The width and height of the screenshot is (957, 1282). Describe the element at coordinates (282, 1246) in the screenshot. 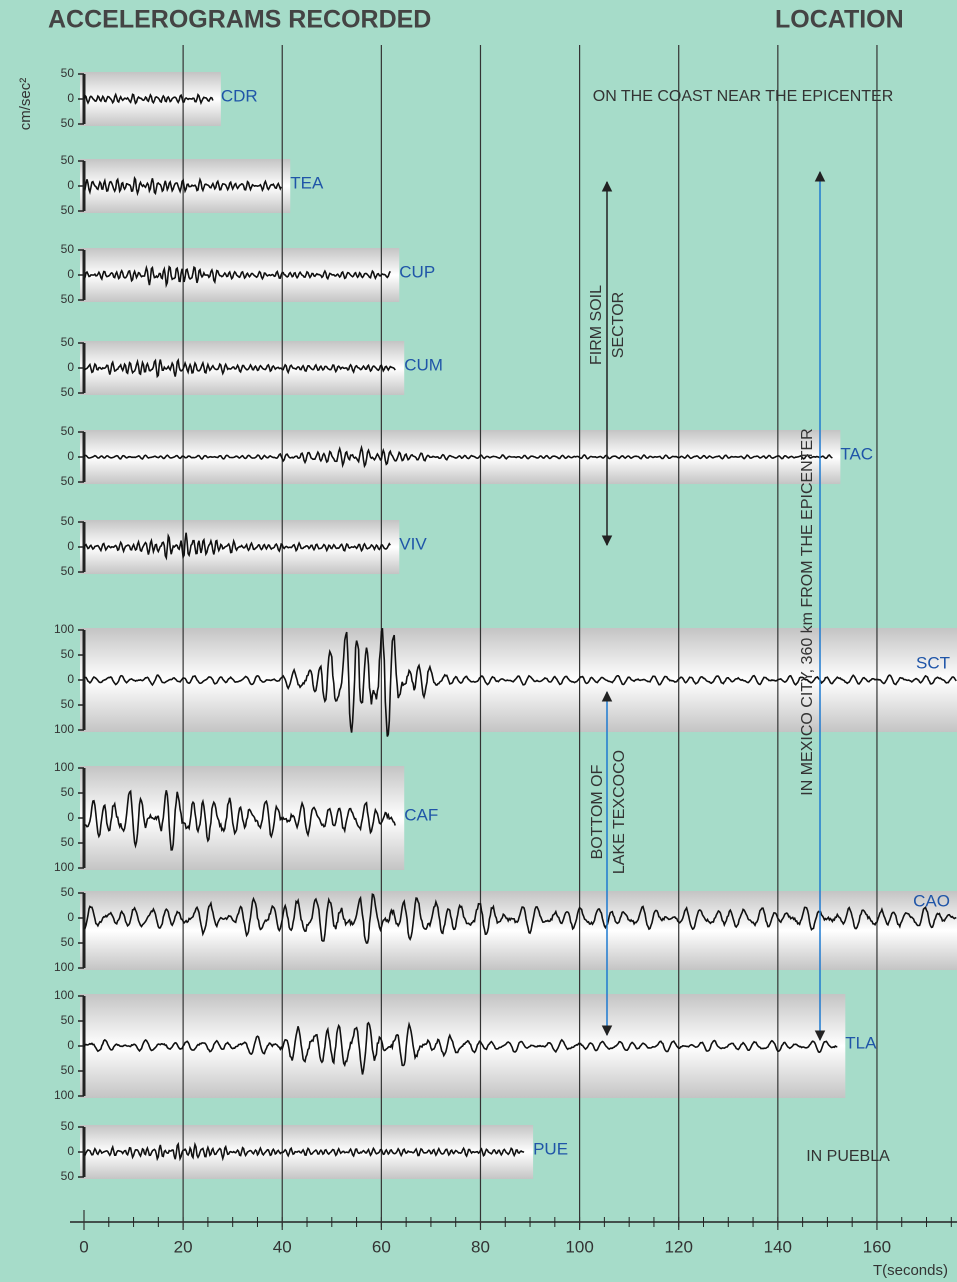

I see `x-tick-label: 40` at that location.